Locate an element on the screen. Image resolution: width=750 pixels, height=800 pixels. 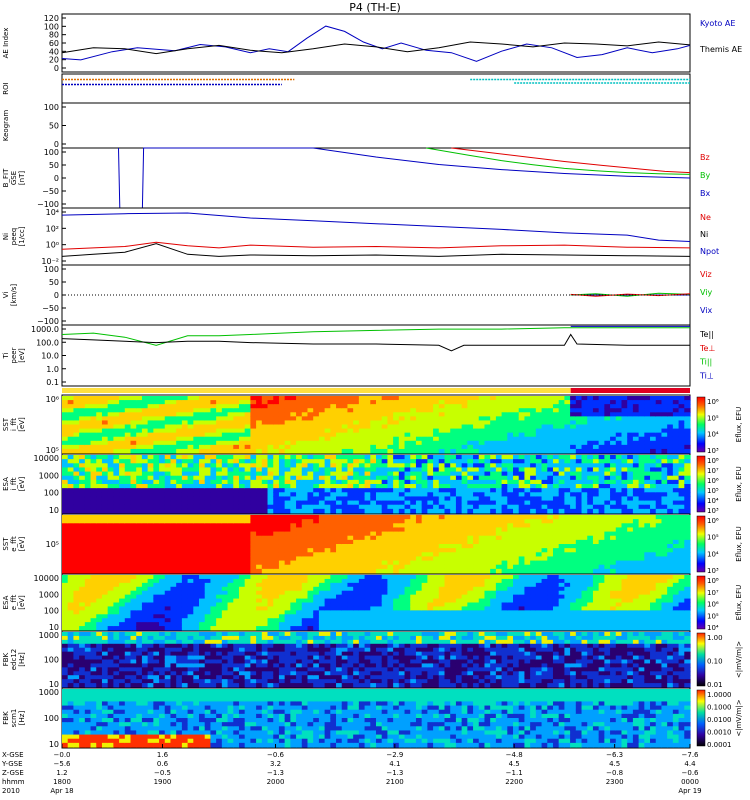
series-By is located at coordinates (558, 161).